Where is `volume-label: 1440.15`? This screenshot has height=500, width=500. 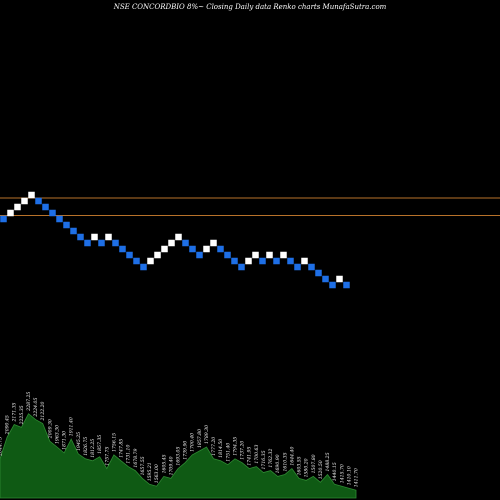
volume-label: 1440.15 is located at coordinates (335, 471).